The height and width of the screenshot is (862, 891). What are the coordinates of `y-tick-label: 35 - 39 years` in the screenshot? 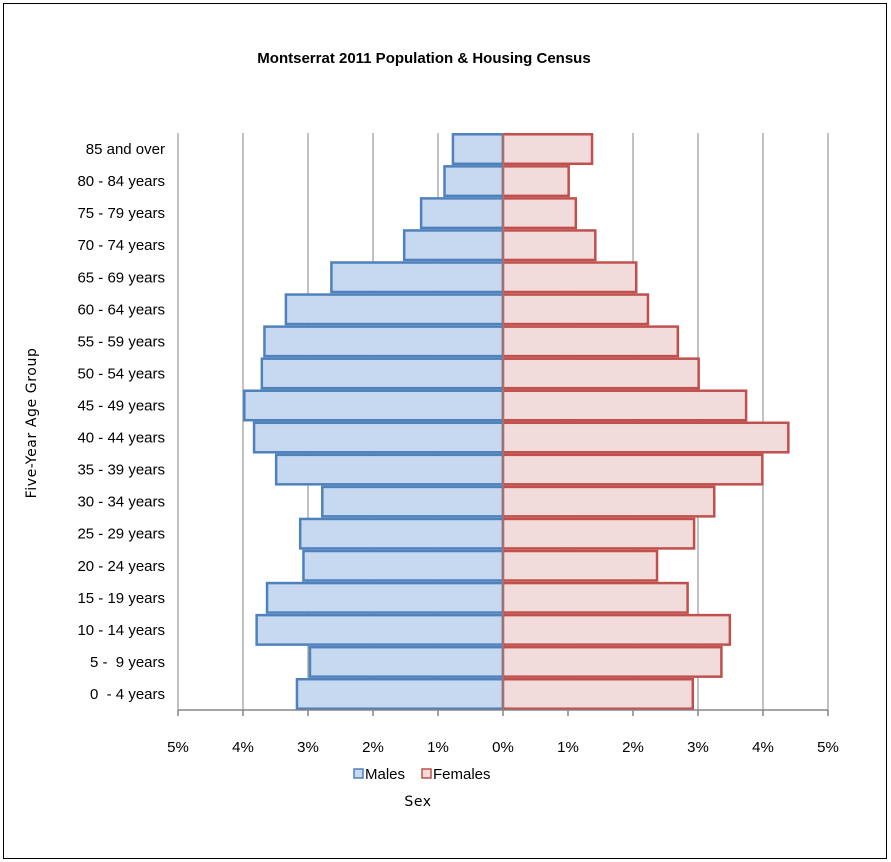 It's located at (121, 470).